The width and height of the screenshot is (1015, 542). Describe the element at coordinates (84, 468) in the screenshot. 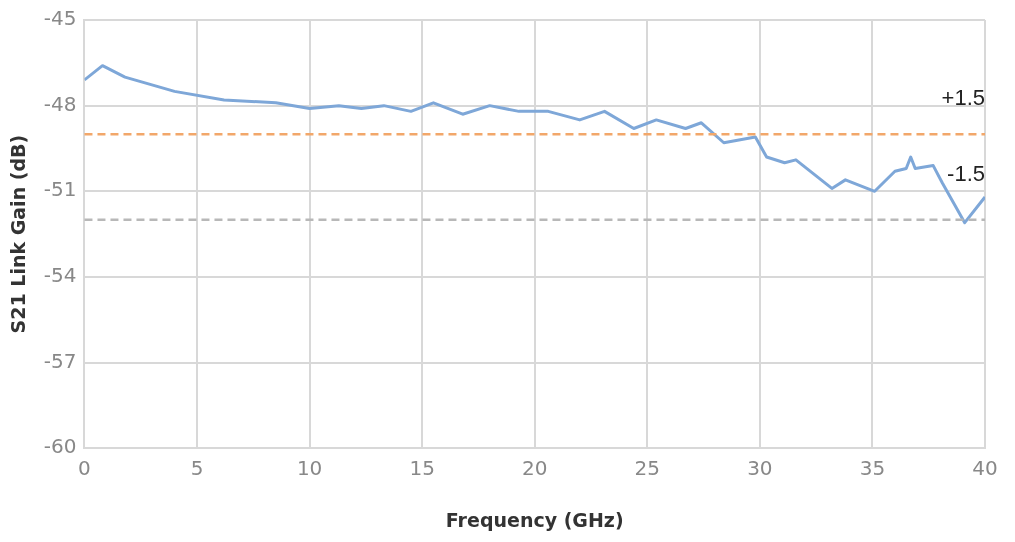

I see `x-tick-label: 0` at that location.